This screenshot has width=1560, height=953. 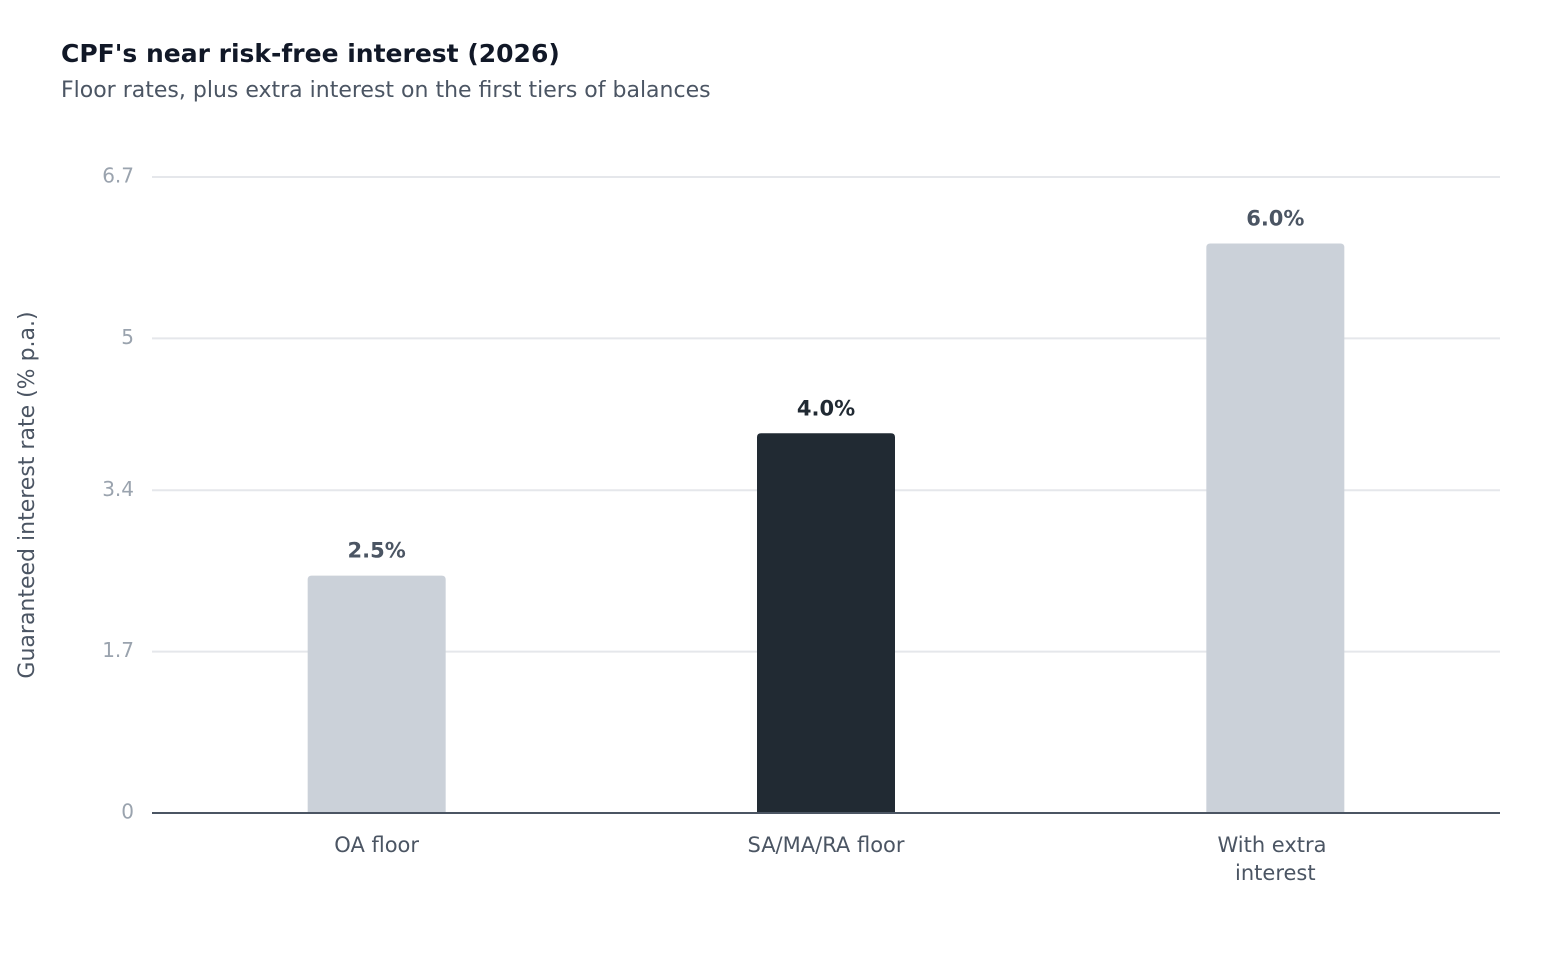 I want to click on x-tick-label: SA/MA/RA floor, so click(x=825, y=845).